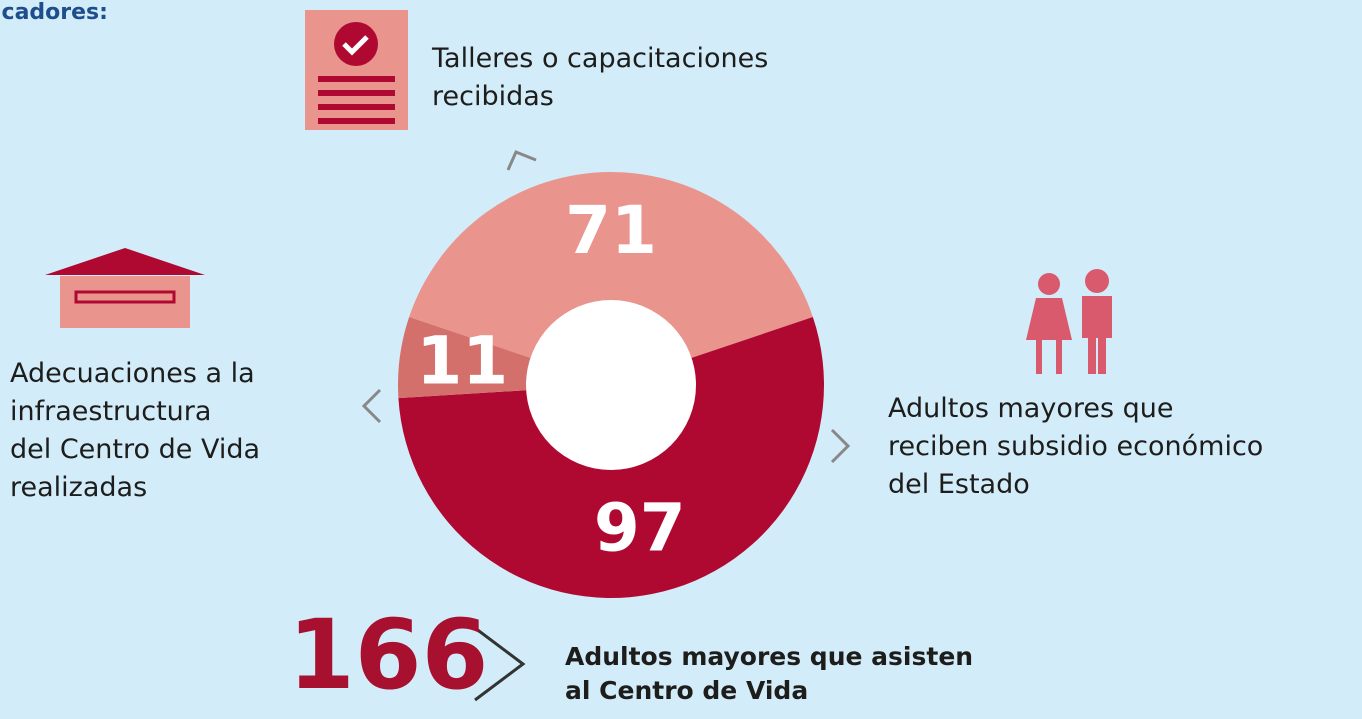  Describe the element at coordinates (611, 230) in the screenshot. I see `value-label: 71` at that location.